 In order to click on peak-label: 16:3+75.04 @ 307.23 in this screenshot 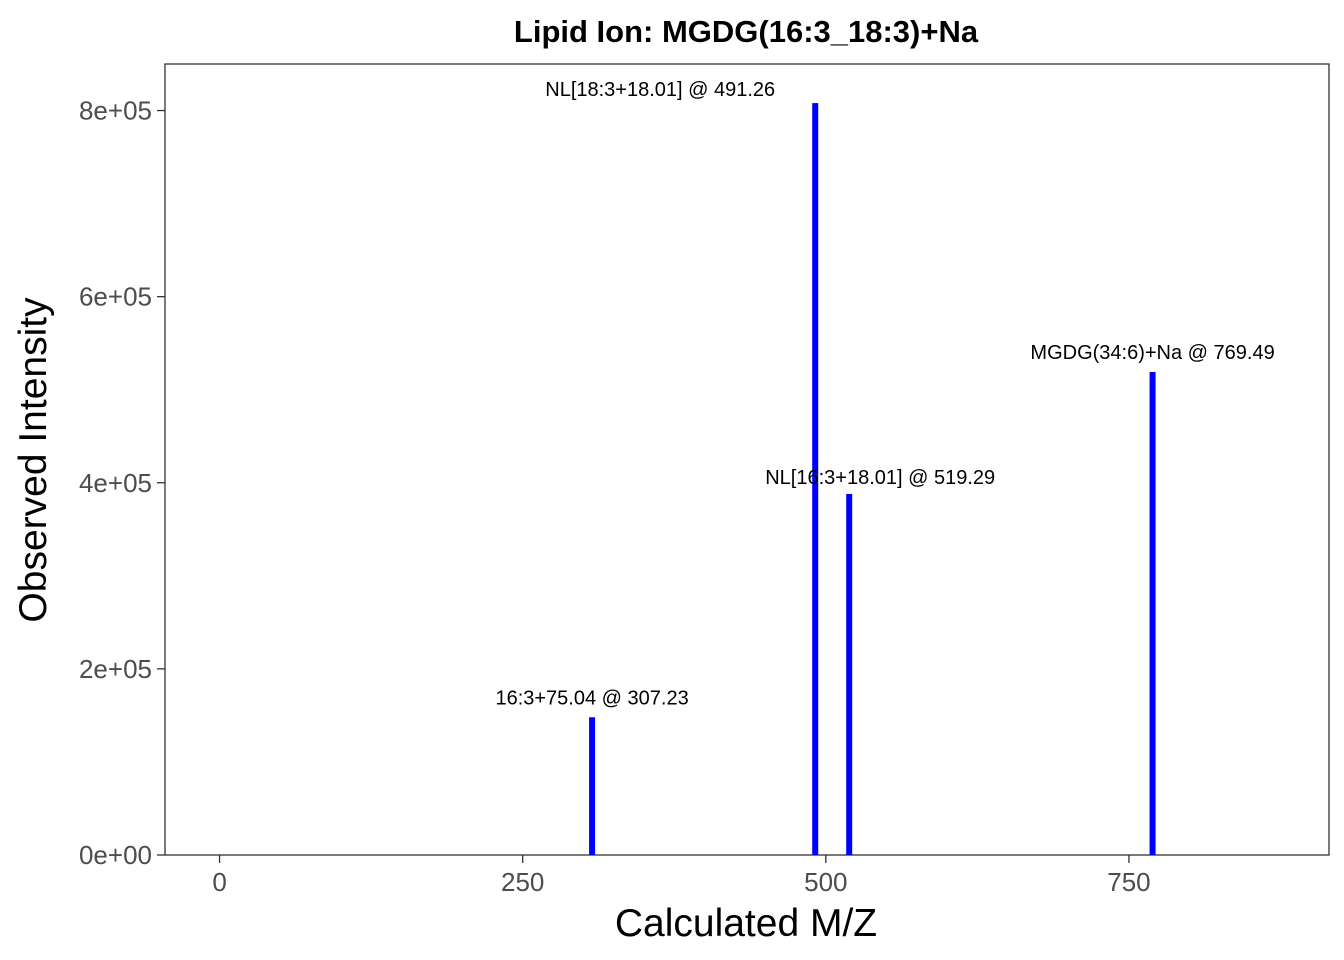, I will do `click(591, 698)`.